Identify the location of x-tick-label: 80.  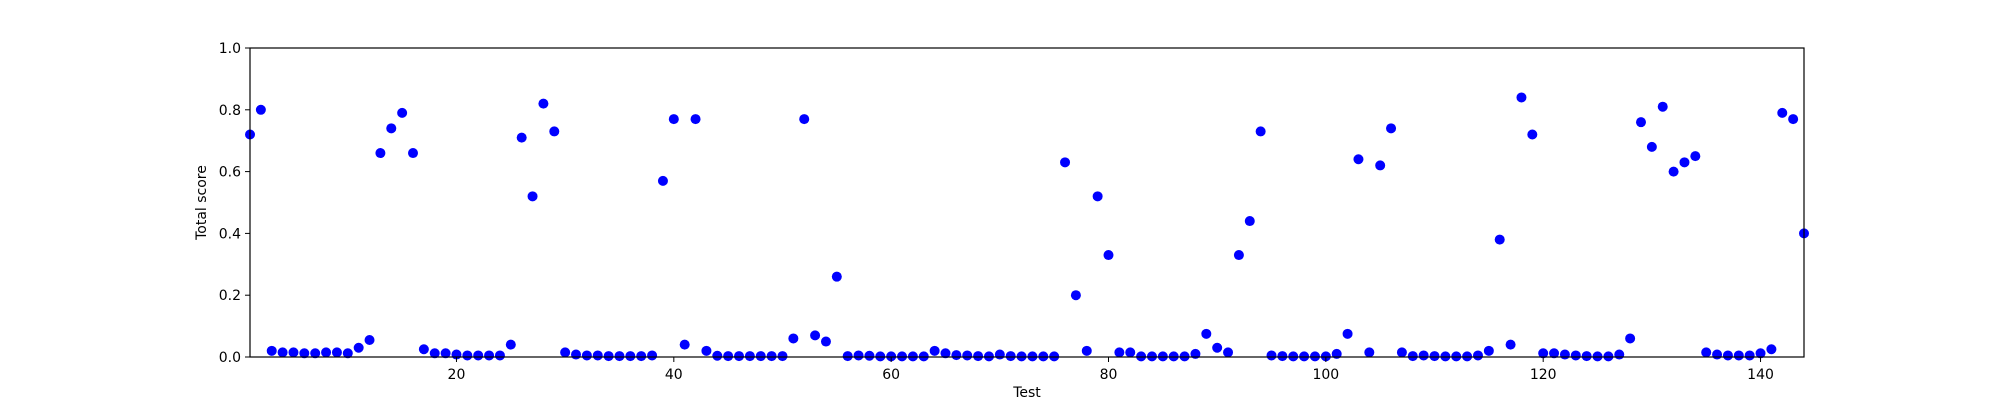
(1109, 375).